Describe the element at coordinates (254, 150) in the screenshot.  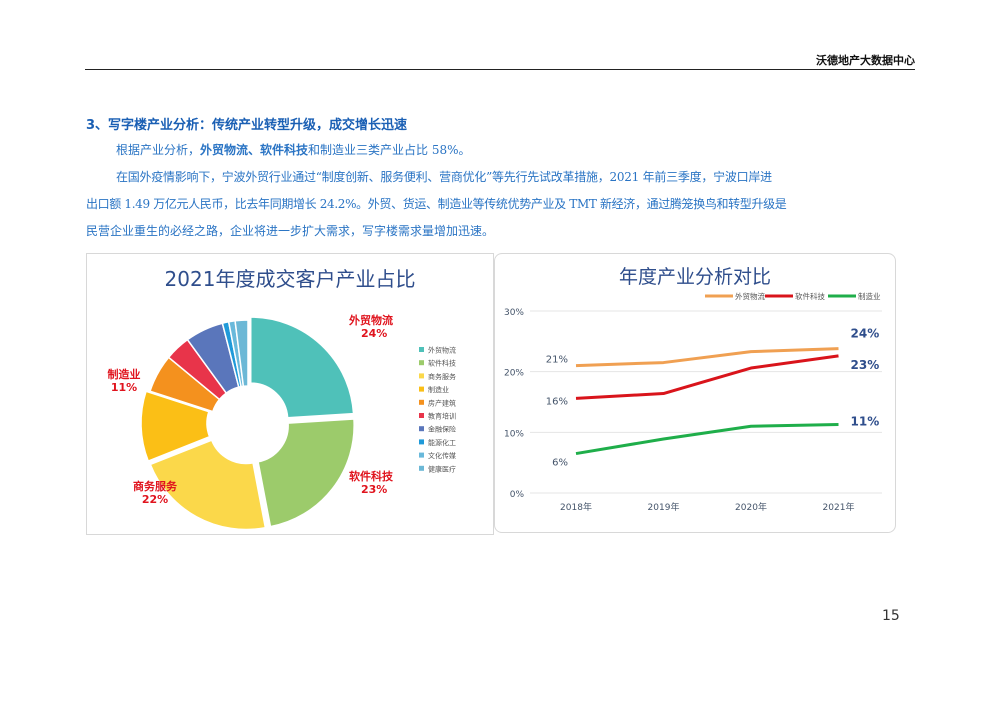
I see `p1-text-bold: 外贸物流、软件科技` at that location.